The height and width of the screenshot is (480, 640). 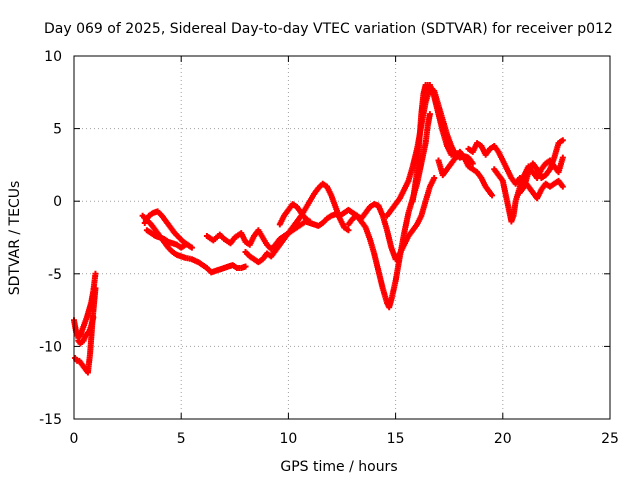 What do you see at coordinates (338, 467) in the screenshot?
I see `x-axis-label: GPS time / hours` at bounding box center [338, 467].